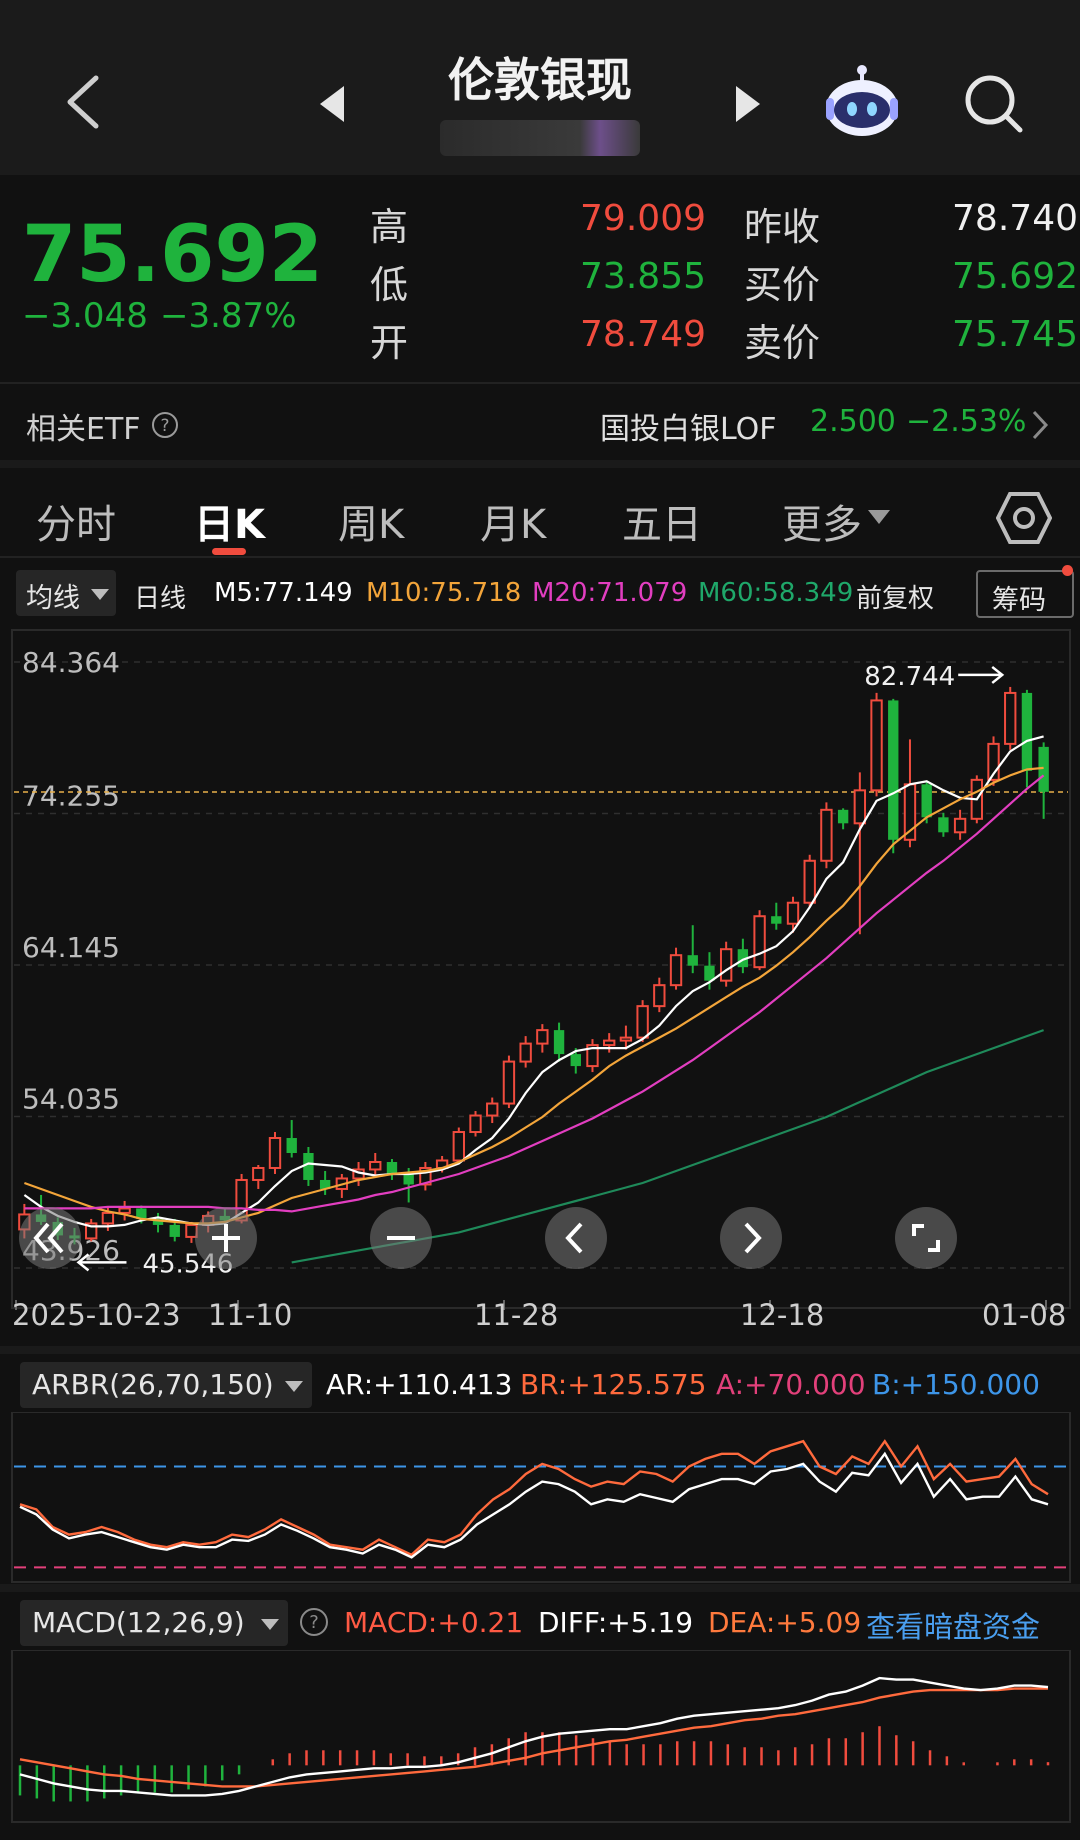  Describe the element at coordinates (513, 525) in the screenshot. I see `tab-monthly-k: 月K` at that location.